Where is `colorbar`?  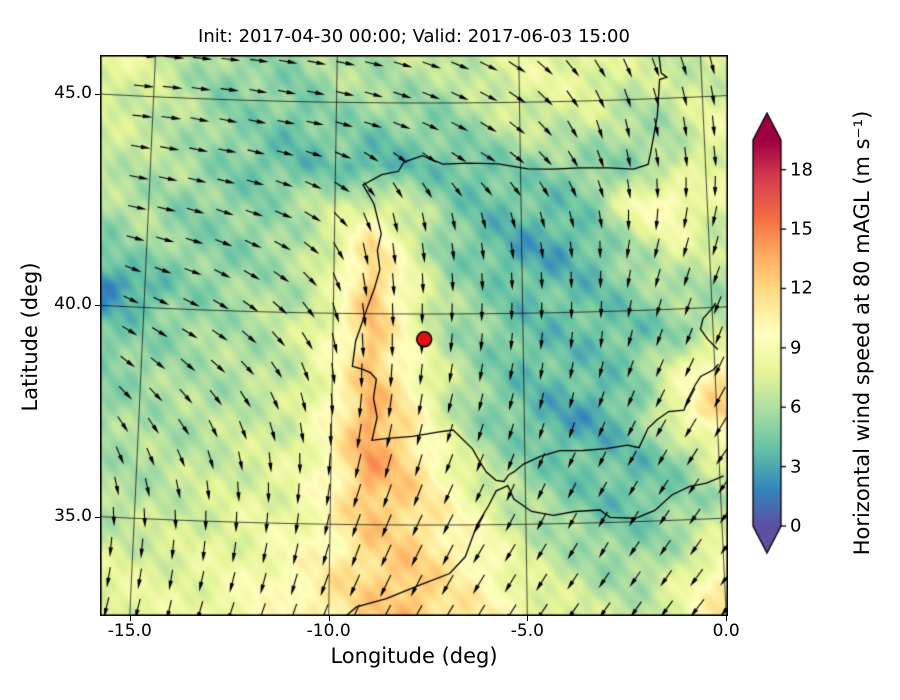
colorbar is located at coordinates (770, 335).